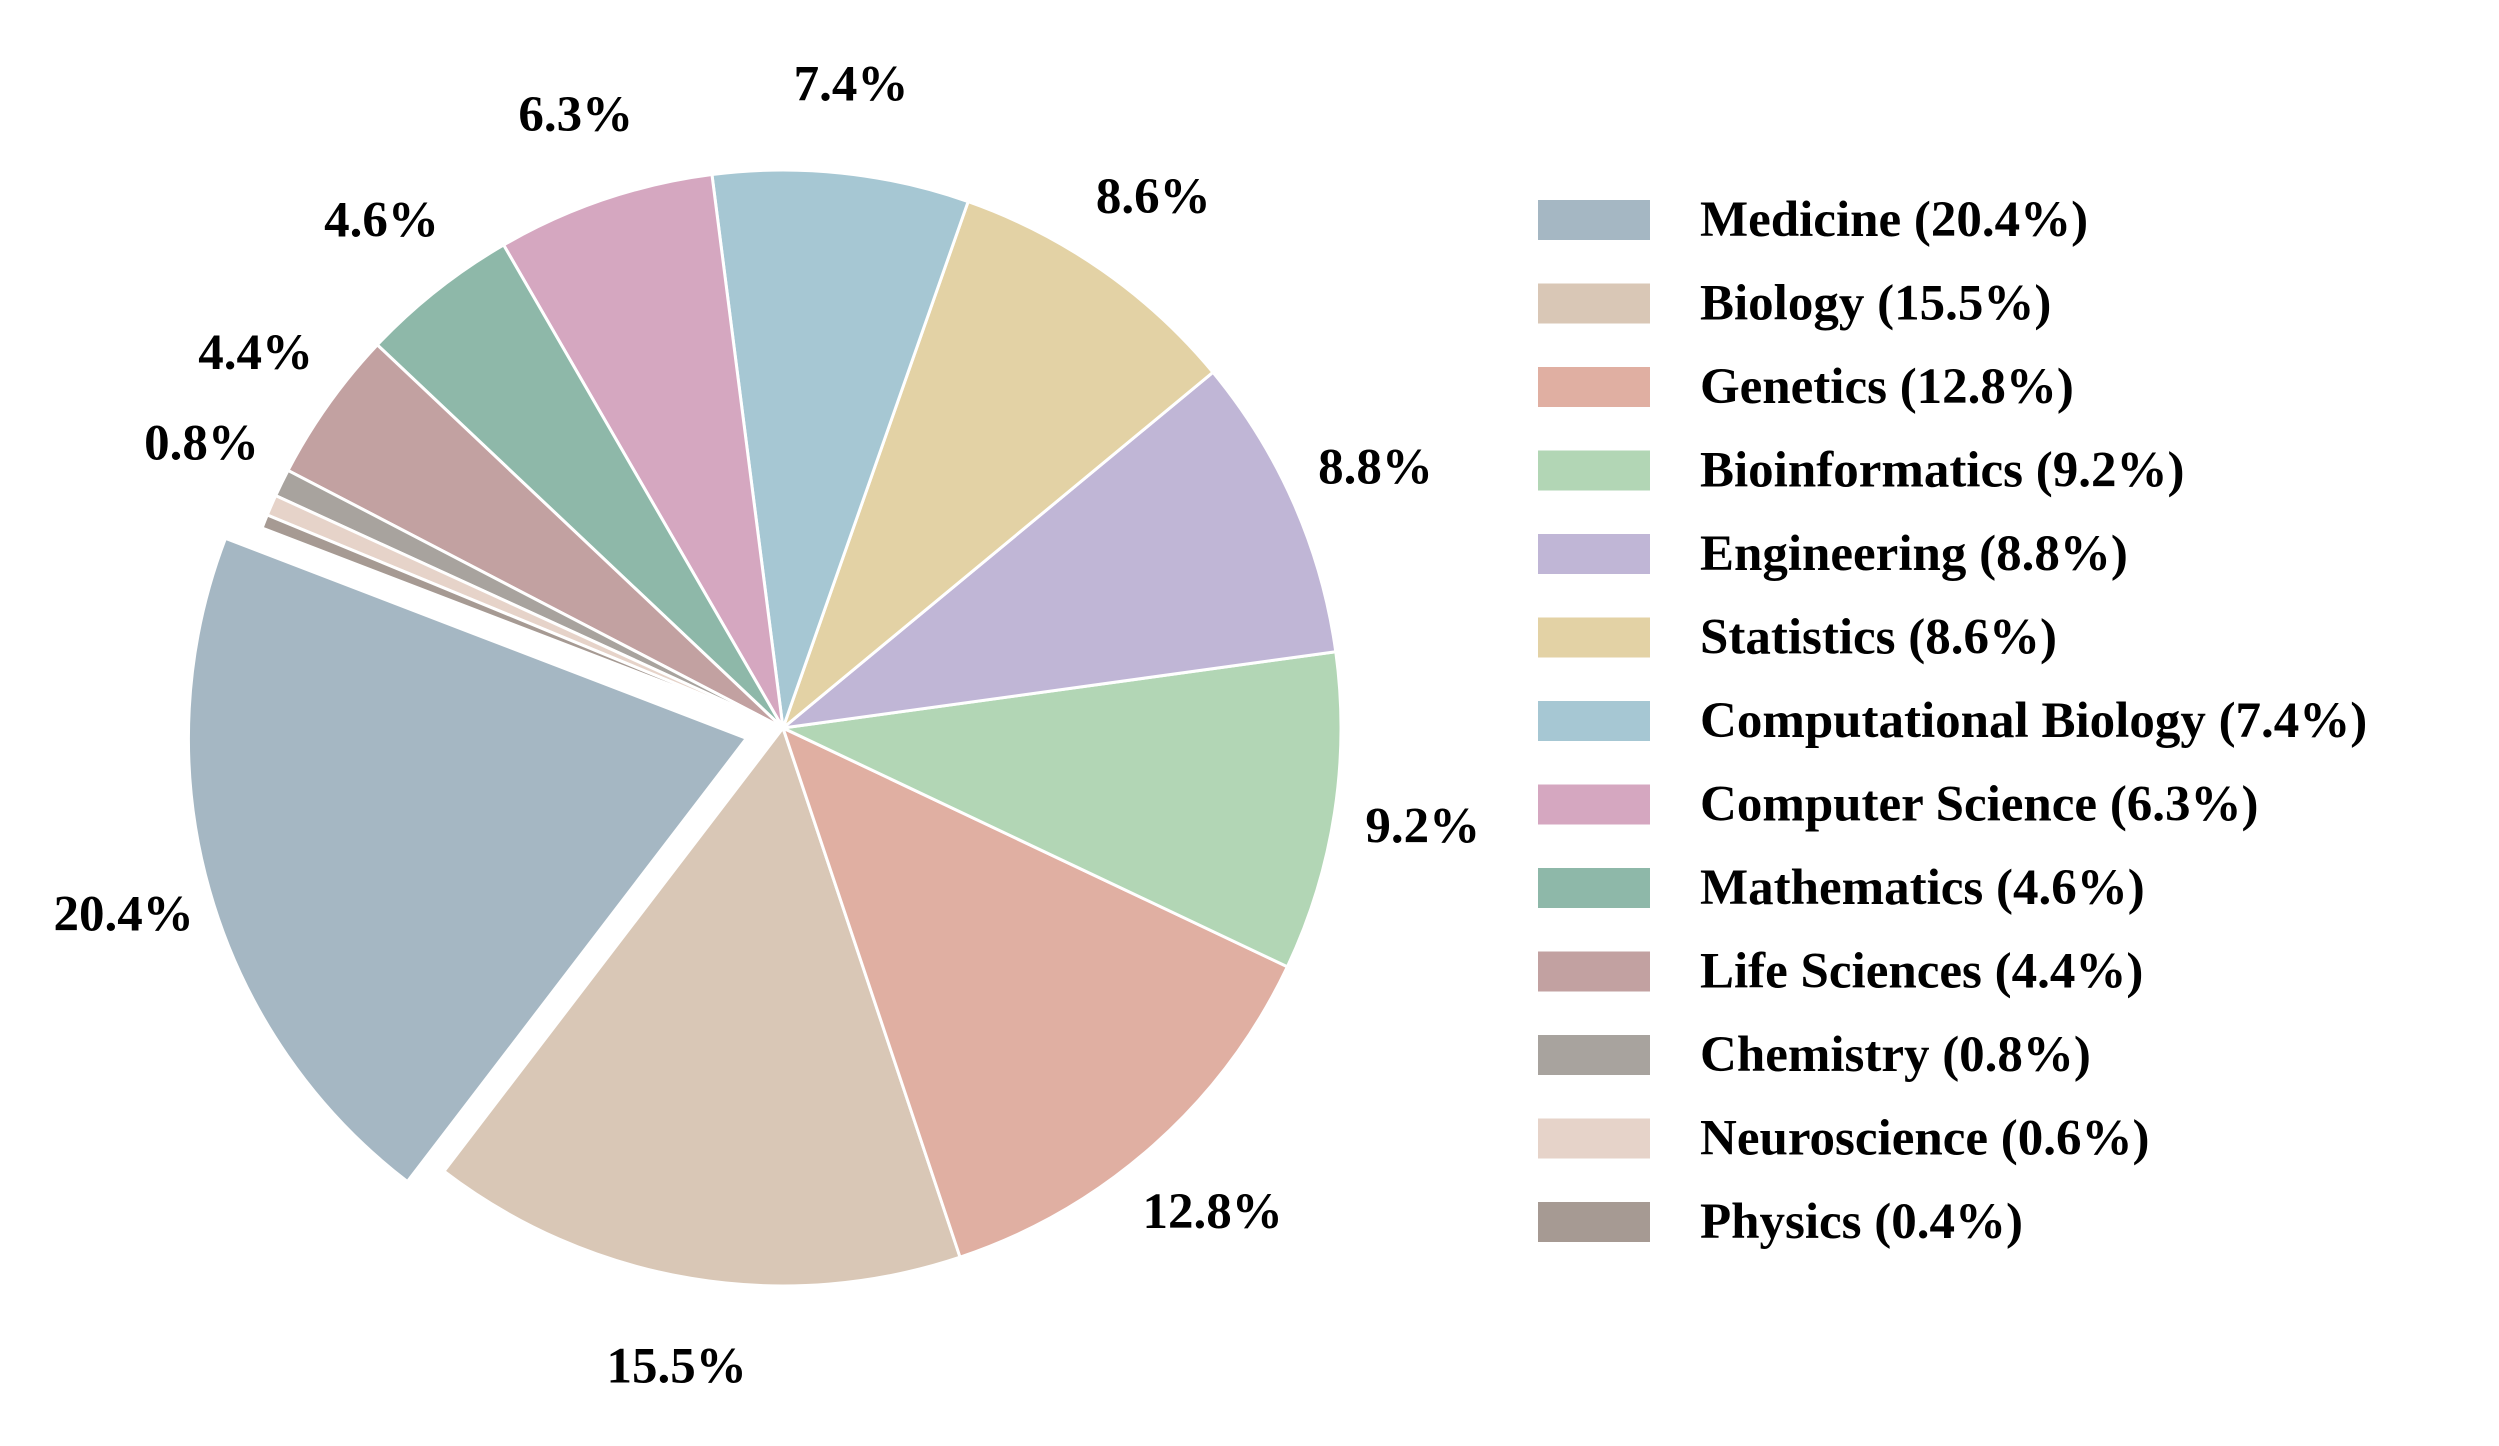 This screenshot has height=1446, width=2499. I want to click on legend-label-biology: Biology (15.5%), so click(1875, 304).